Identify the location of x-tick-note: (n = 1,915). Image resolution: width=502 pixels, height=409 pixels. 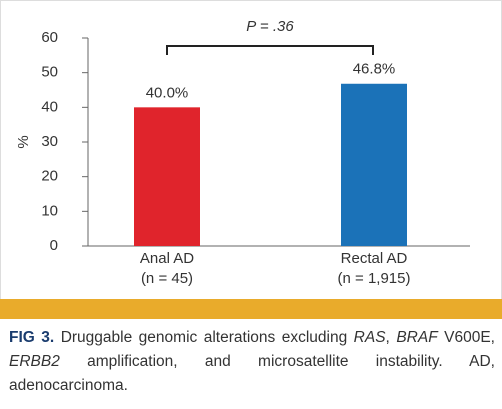
(374, 278).